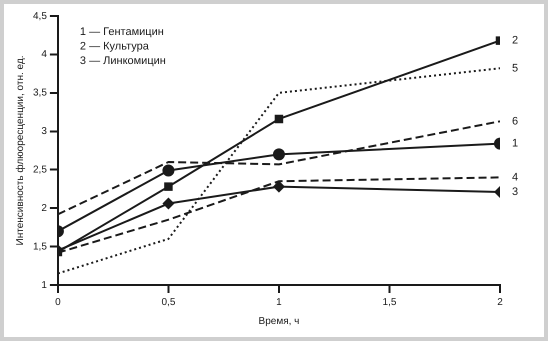 The height and width of the screenshot is (341, 548). I want to click on annotation: 2 — Культура, so click(115, 46).